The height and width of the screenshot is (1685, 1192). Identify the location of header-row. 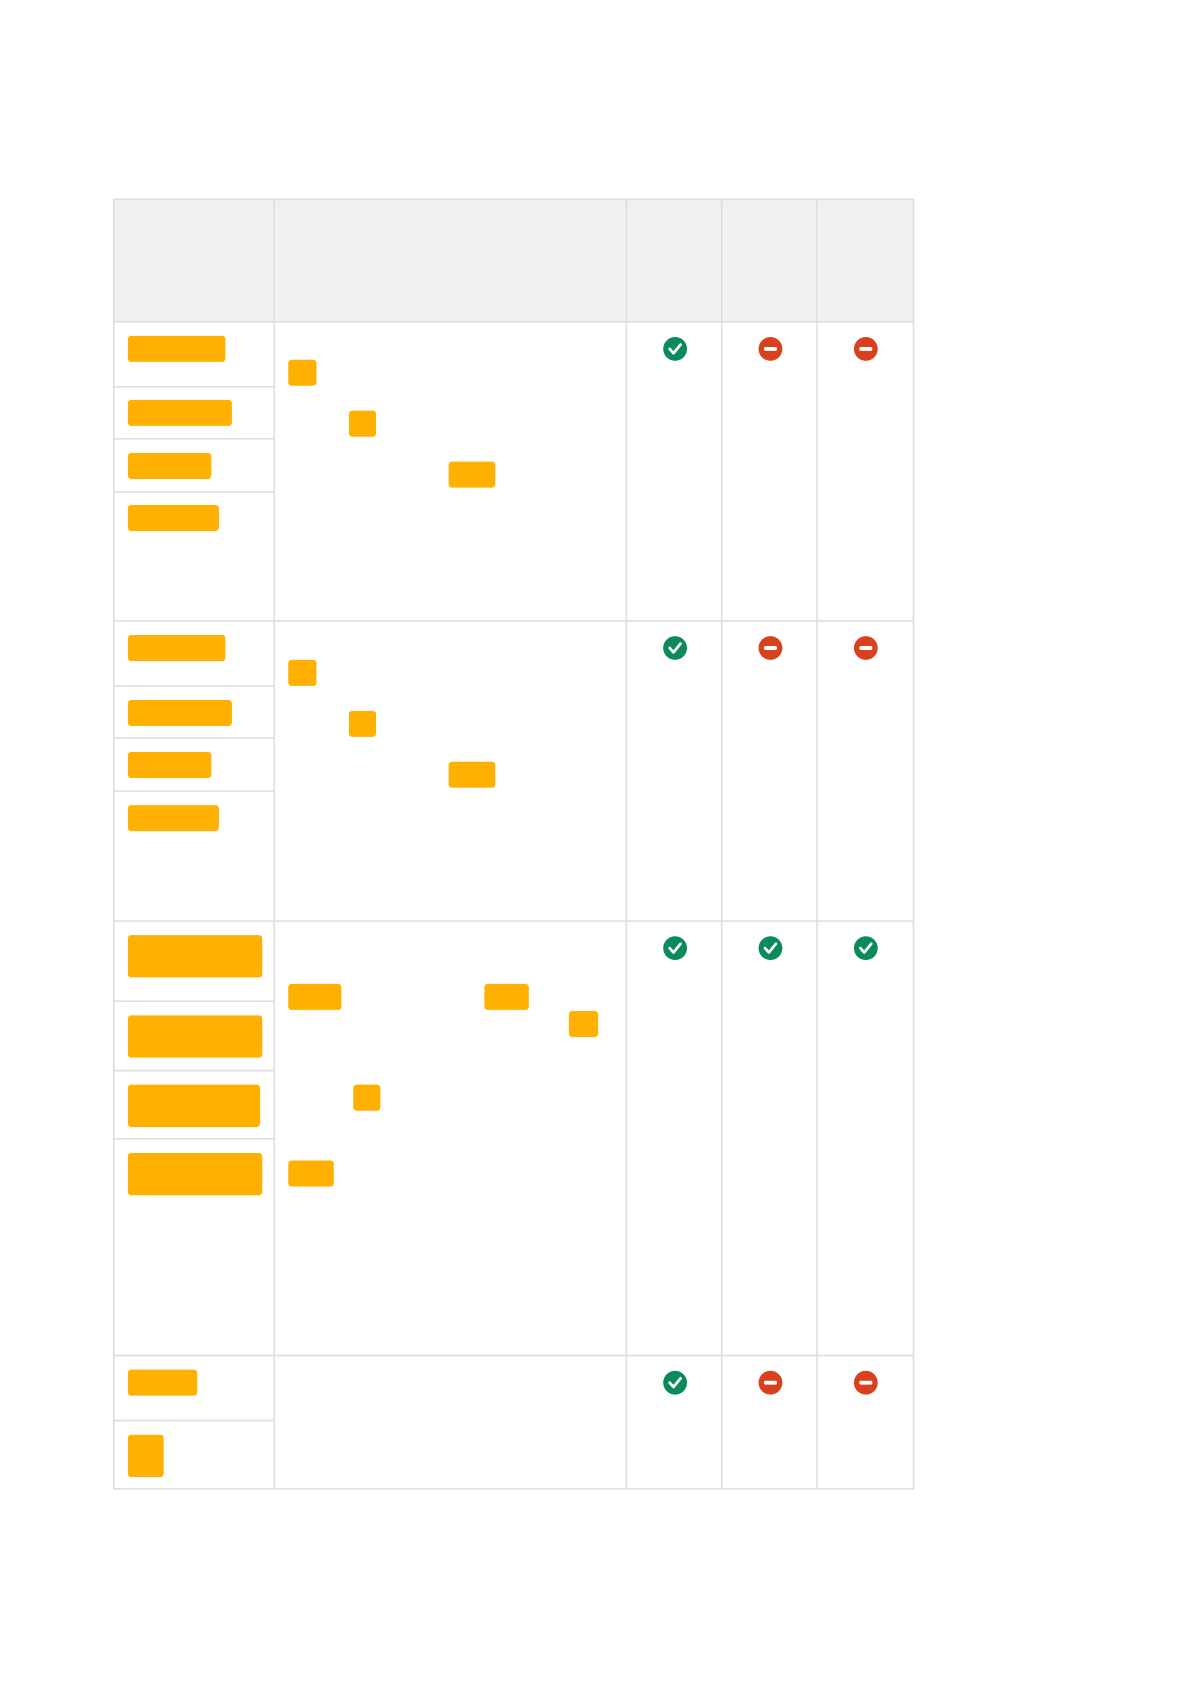
(513, 260).